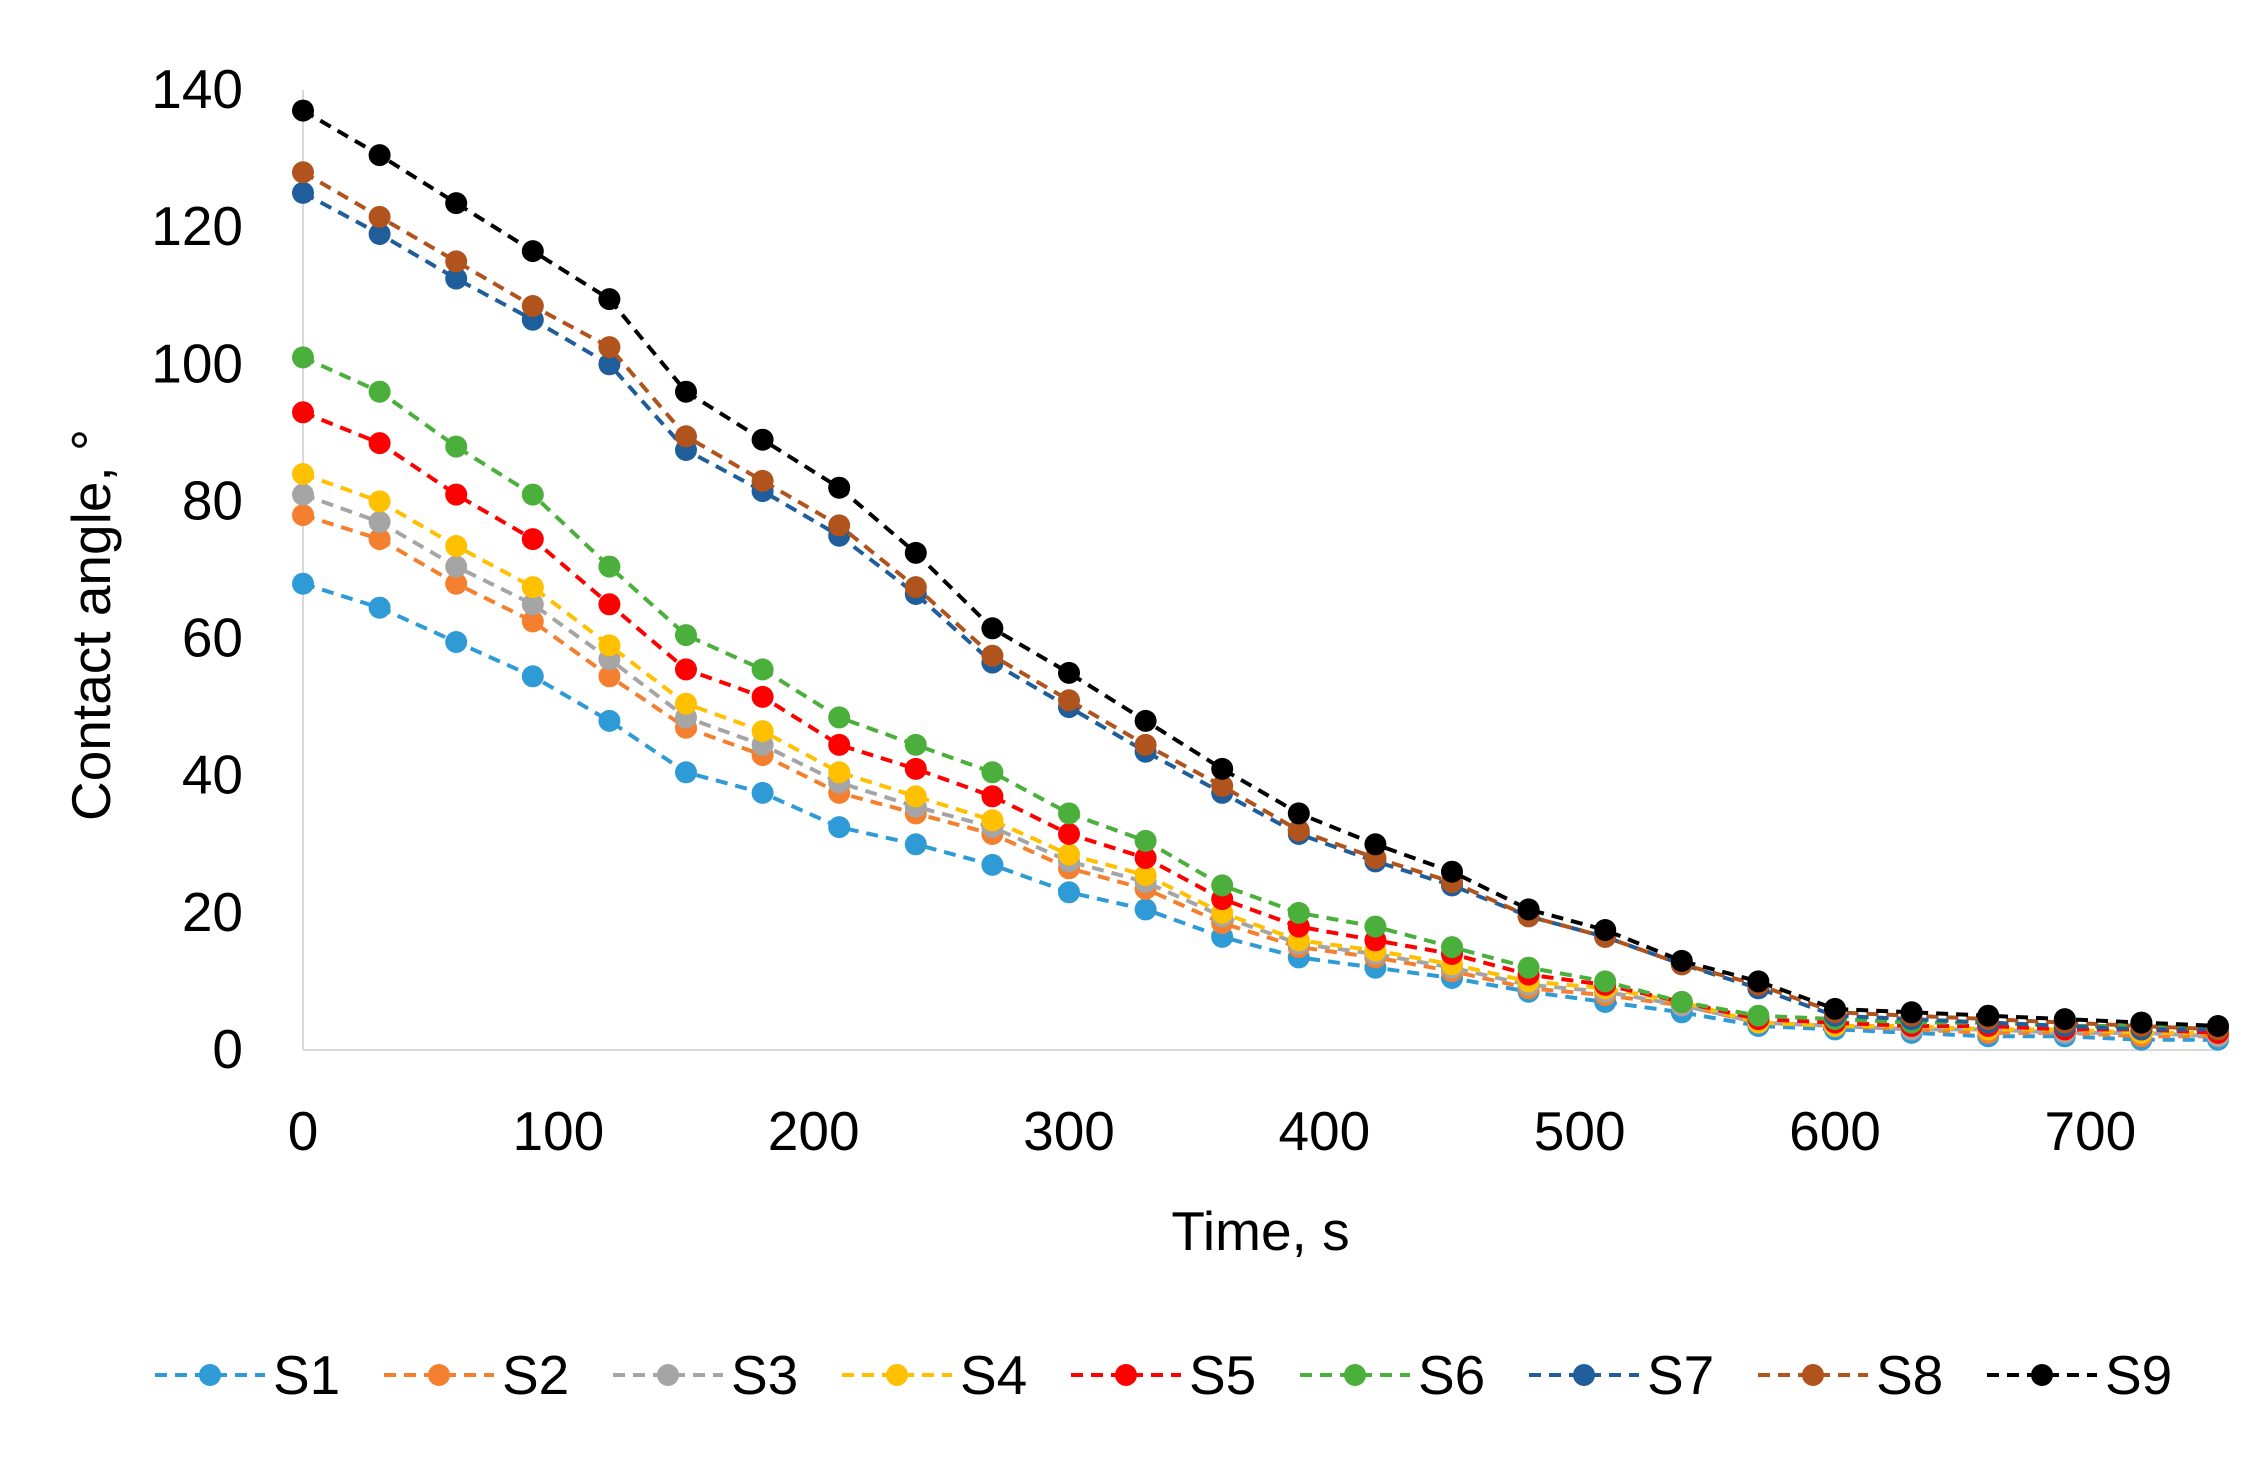  Describe the element at coordinates (814, 1131) in the screenshot. I see `x-tick-label: 200` at that location.